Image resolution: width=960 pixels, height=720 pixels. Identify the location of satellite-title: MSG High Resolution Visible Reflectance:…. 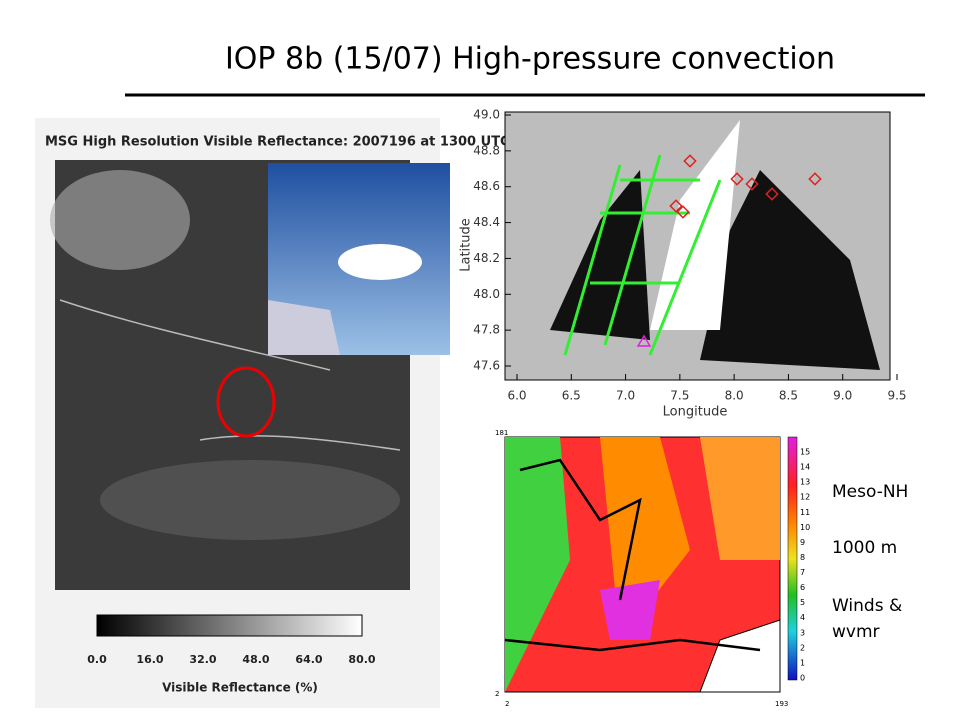
(277, 142).